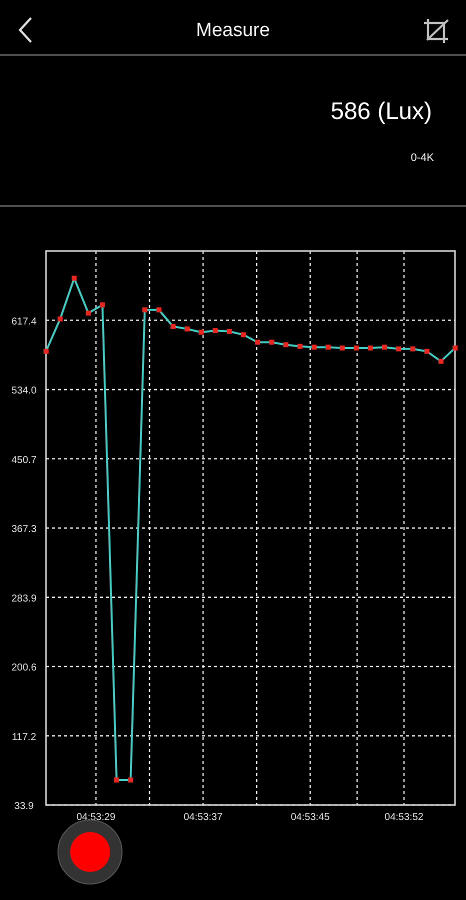 The image size is (466, 900). What do you see at coordinates (24, 668) in the screenshot?
I see `y-tick-label: 200.6` at bounding box center [24, 668].